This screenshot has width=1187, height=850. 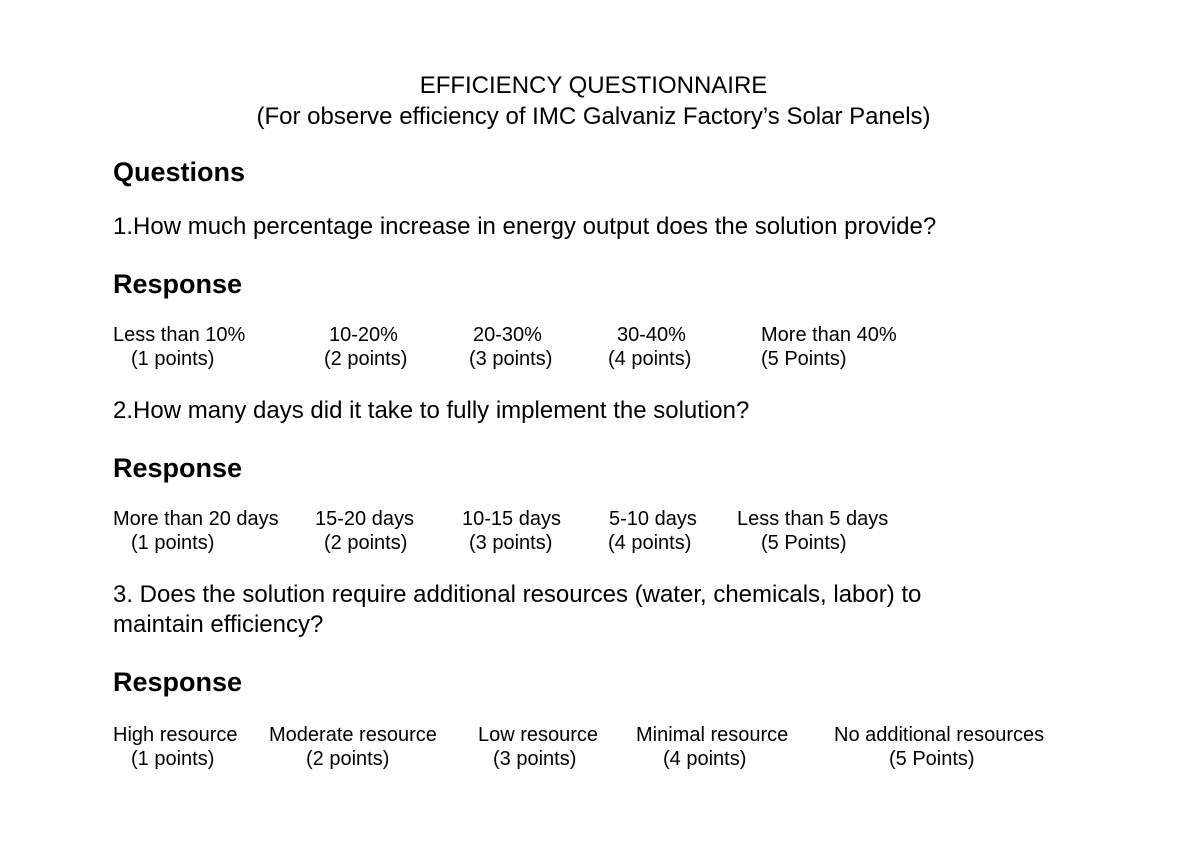 I want to click on question-3-option-3: Low resource (3 points), so click(x=538, y=747).